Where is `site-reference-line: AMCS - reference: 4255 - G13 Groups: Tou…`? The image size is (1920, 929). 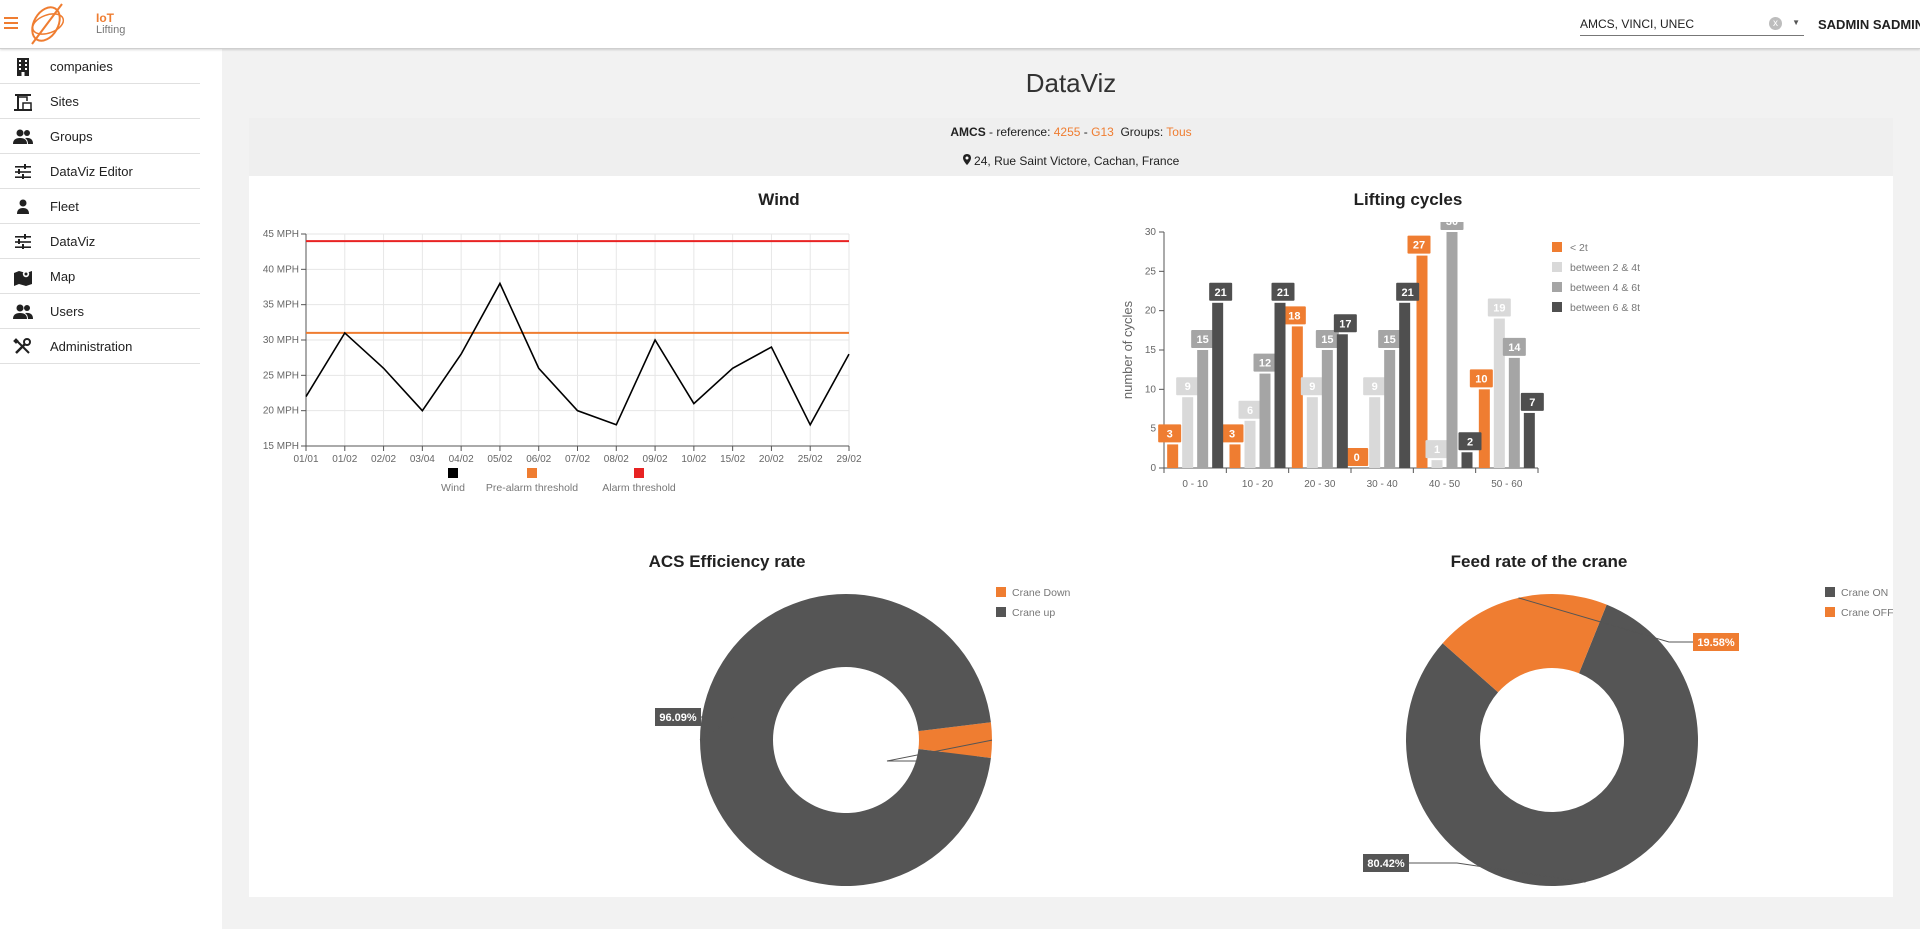 site-reference-line: AMCS - reference: 4255 - G13 Groups: Tou… is located at coordinates (1071, 132).